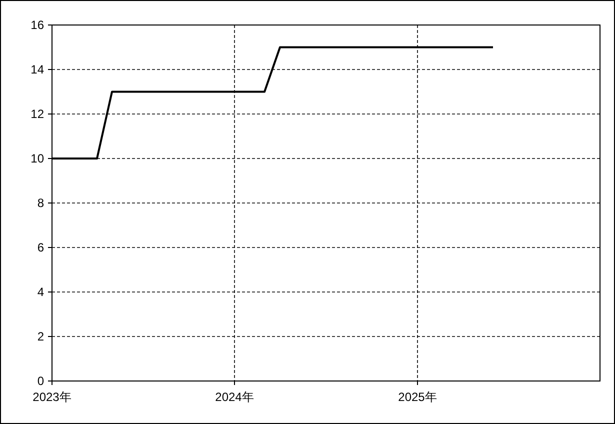 The height and width of the screenshot is (424, 615). Describe the element at coordinates (417, 397) in the screenshot. I see `x-tick-label: 2025年` at that location.